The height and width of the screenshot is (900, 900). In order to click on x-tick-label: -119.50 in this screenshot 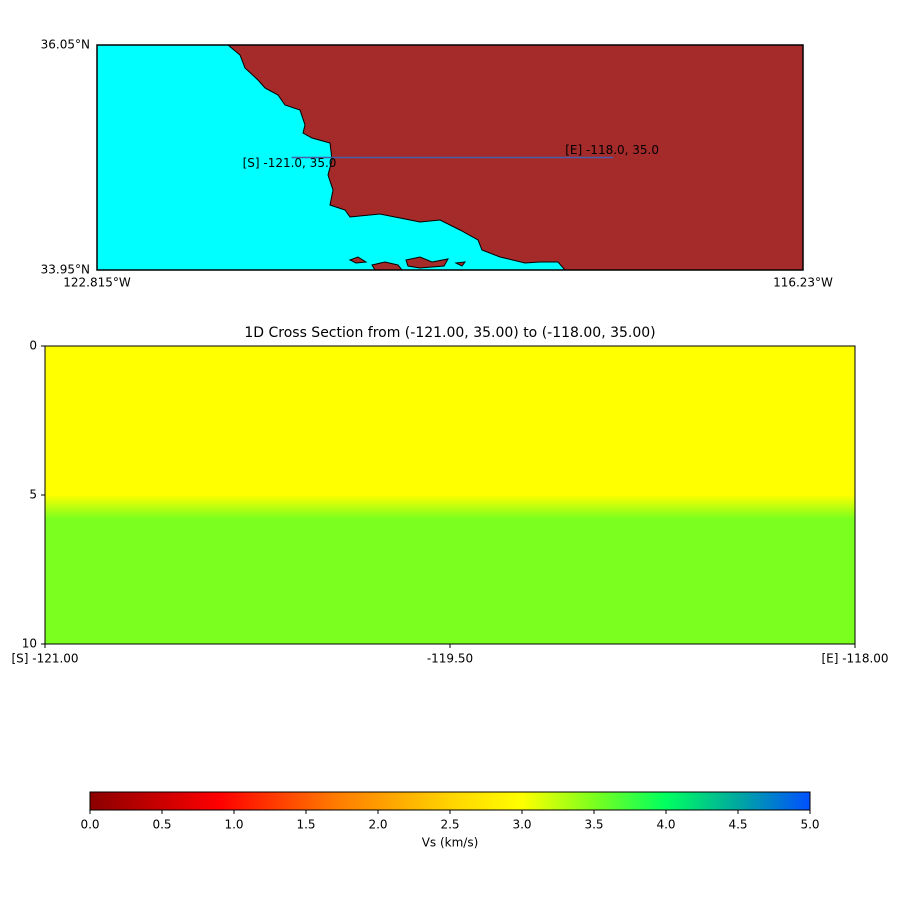, I will do `click(450, 659)`.